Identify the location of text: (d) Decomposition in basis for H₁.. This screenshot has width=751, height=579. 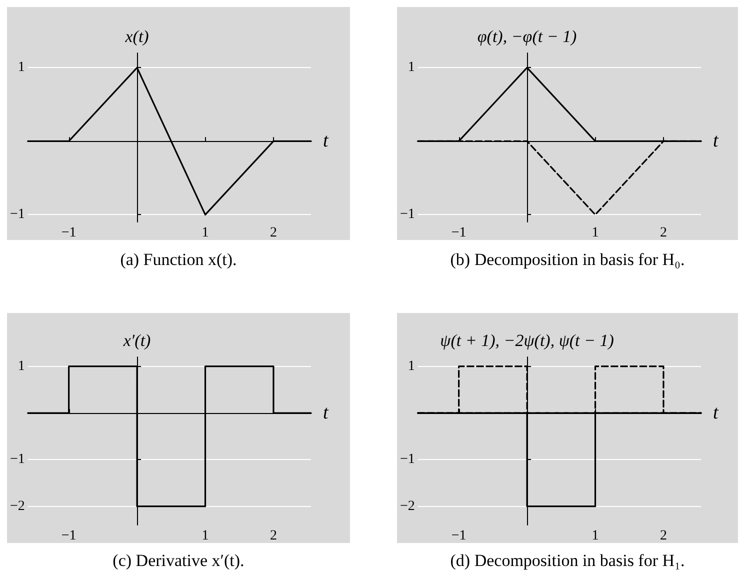
(567, 561).